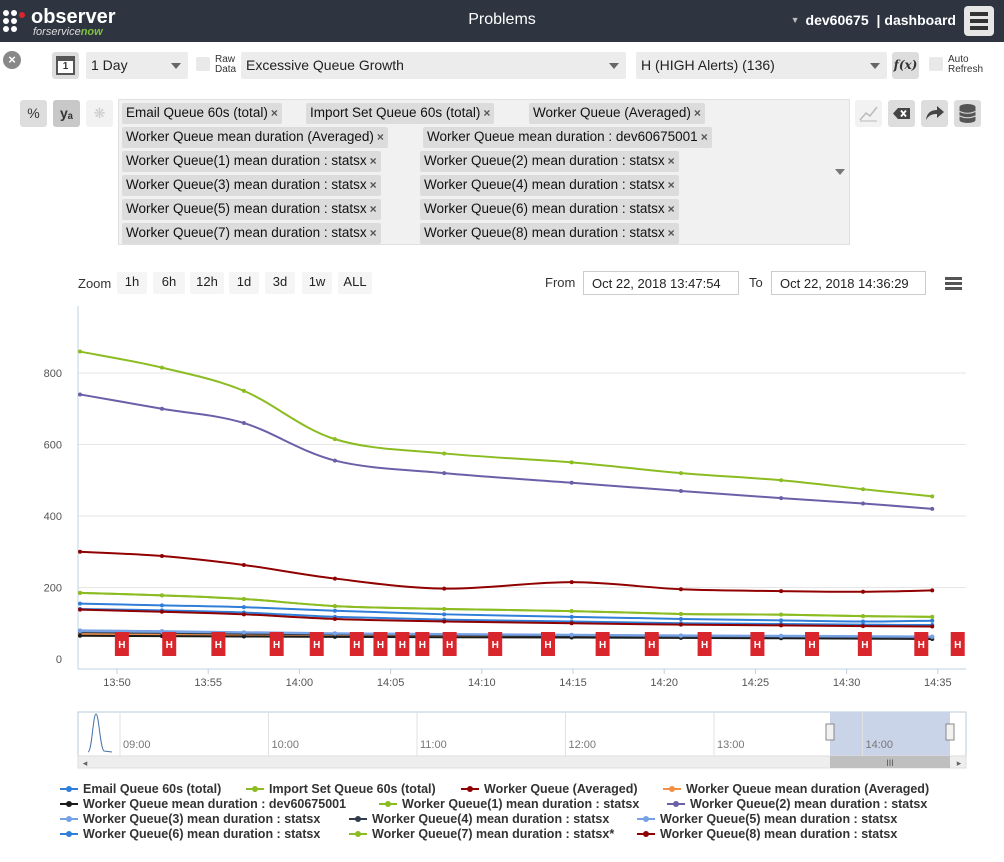  What do you see at coordinates (848, 283) in the screenshot?
I see `to-input: Oct 22, 2018 14:36:29` at bounding box center [848, 283].